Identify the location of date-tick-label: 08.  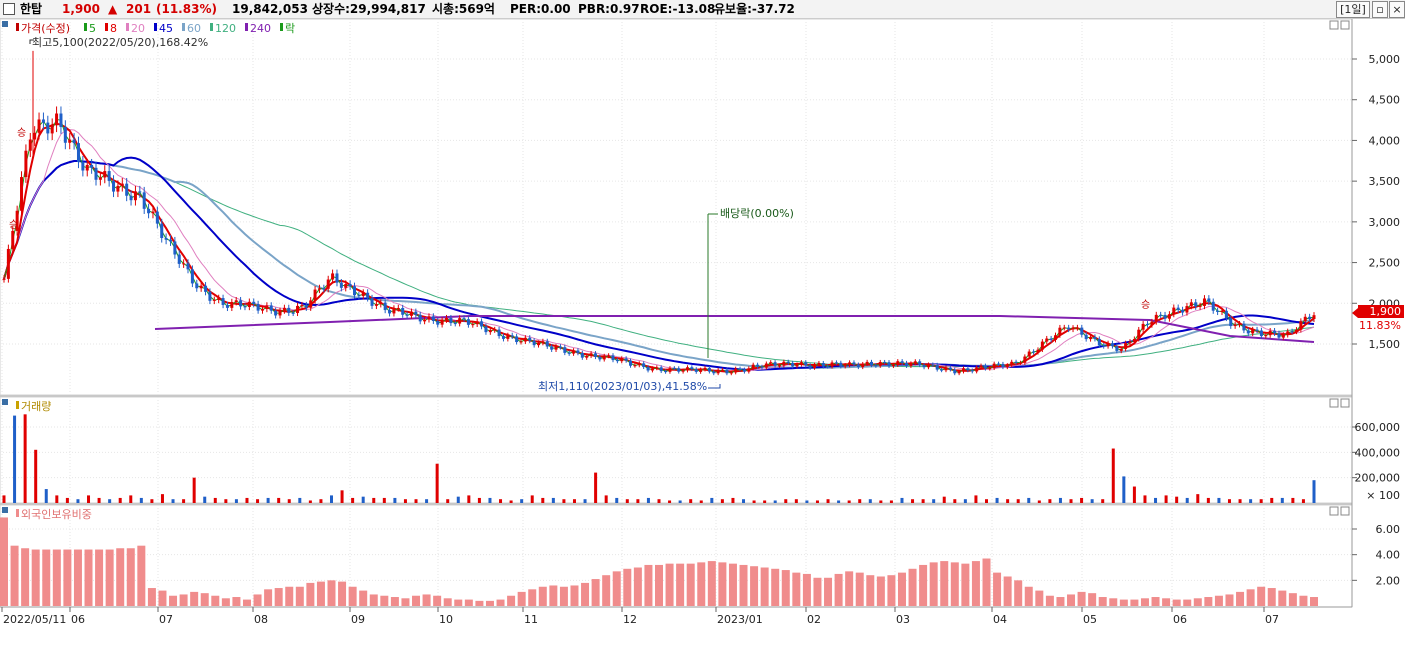
(261, 619).